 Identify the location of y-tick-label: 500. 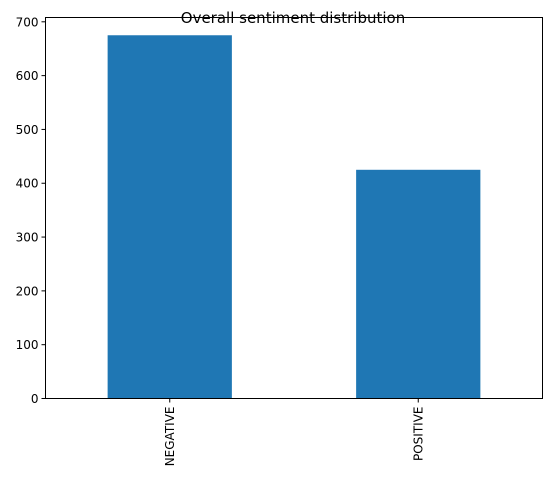
(27, 130).